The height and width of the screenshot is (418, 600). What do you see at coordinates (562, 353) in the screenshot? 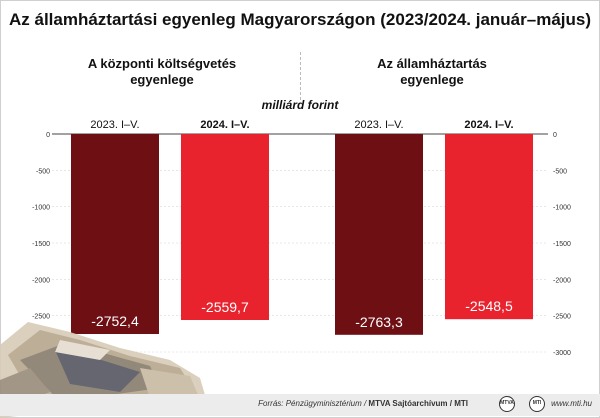
I see `y-tick-label-right: -3000` at bounding box center [562, 353].